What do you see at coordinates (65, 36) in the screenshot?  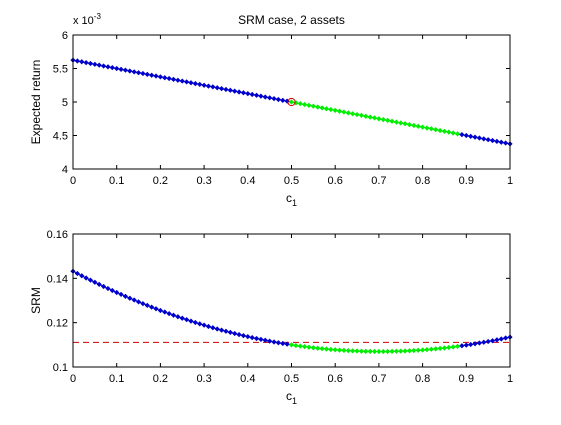 I see `y-tick-label: 6` at bounding box center [65, 36].